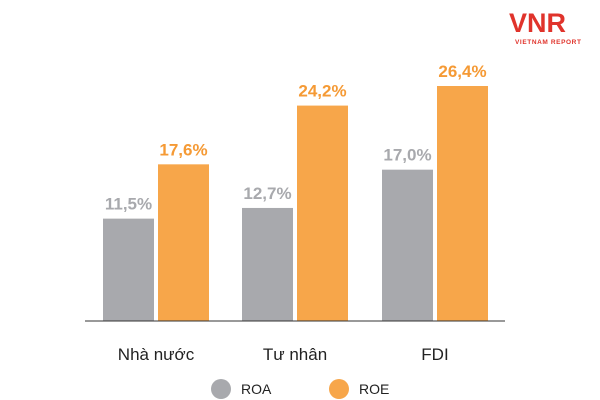 This screenshot has height=400, width=600. What do you see at coordinates (156, 354) in the screenshot?
I see `category-label-1: Nhà nước` at bounding box center [156, 354].